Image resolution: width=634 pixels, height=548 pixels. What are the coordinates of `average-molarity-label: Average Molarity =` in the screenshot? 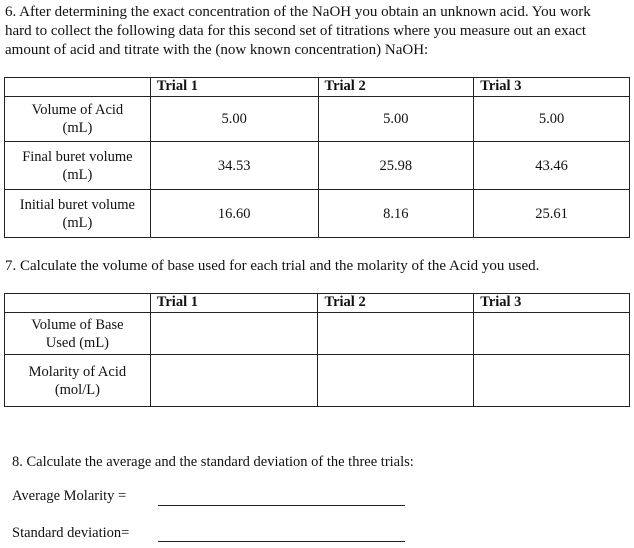 It's located at (69, 496).